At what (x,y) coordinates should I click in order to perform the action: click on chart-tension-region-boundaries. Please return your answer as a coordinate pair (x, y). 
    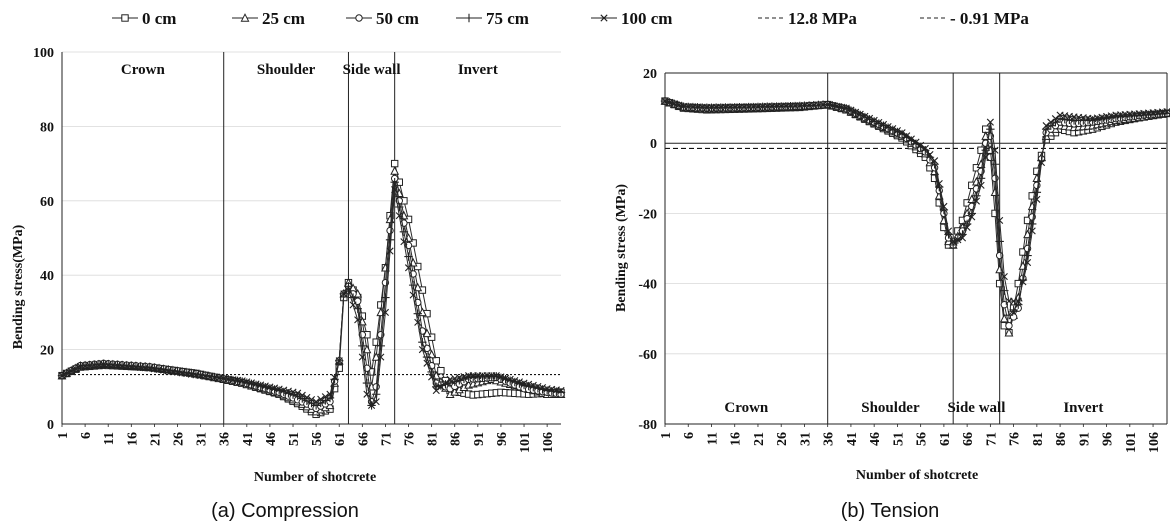
    Looking at the image, I should click on (914, 248).